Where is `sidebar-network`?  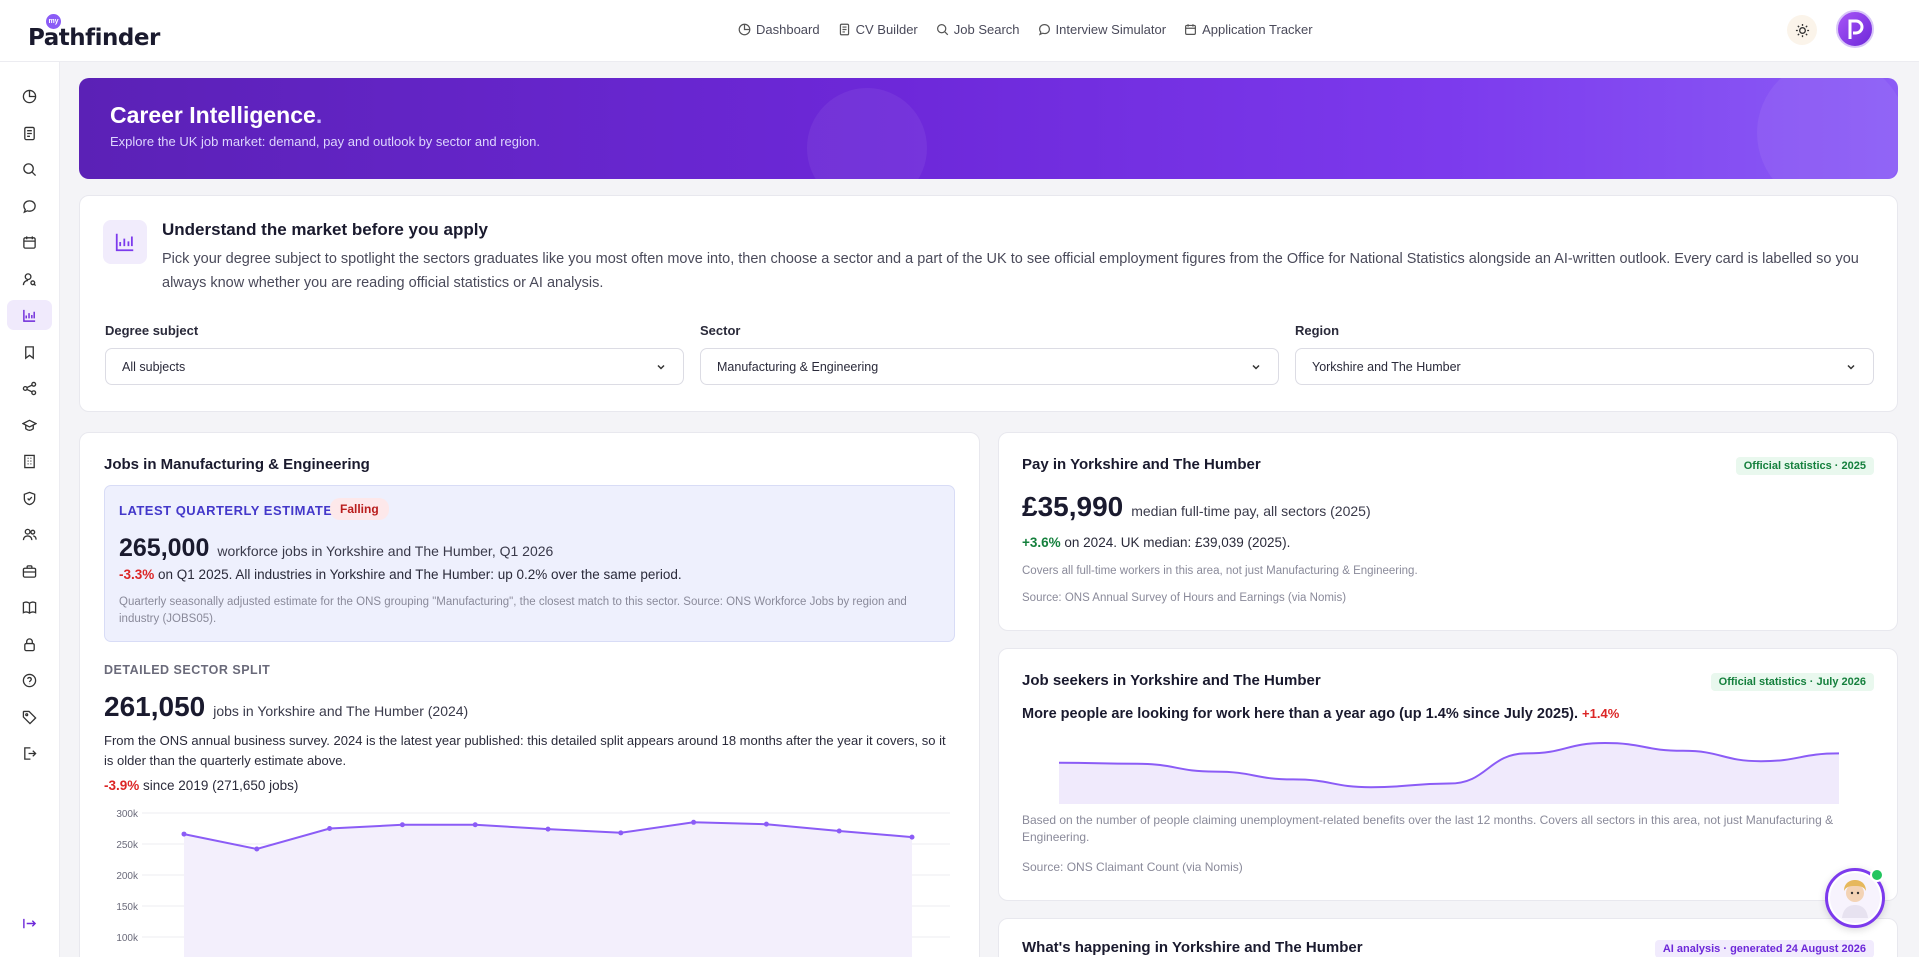 sidebar-network is located at coordinates (29, 388).